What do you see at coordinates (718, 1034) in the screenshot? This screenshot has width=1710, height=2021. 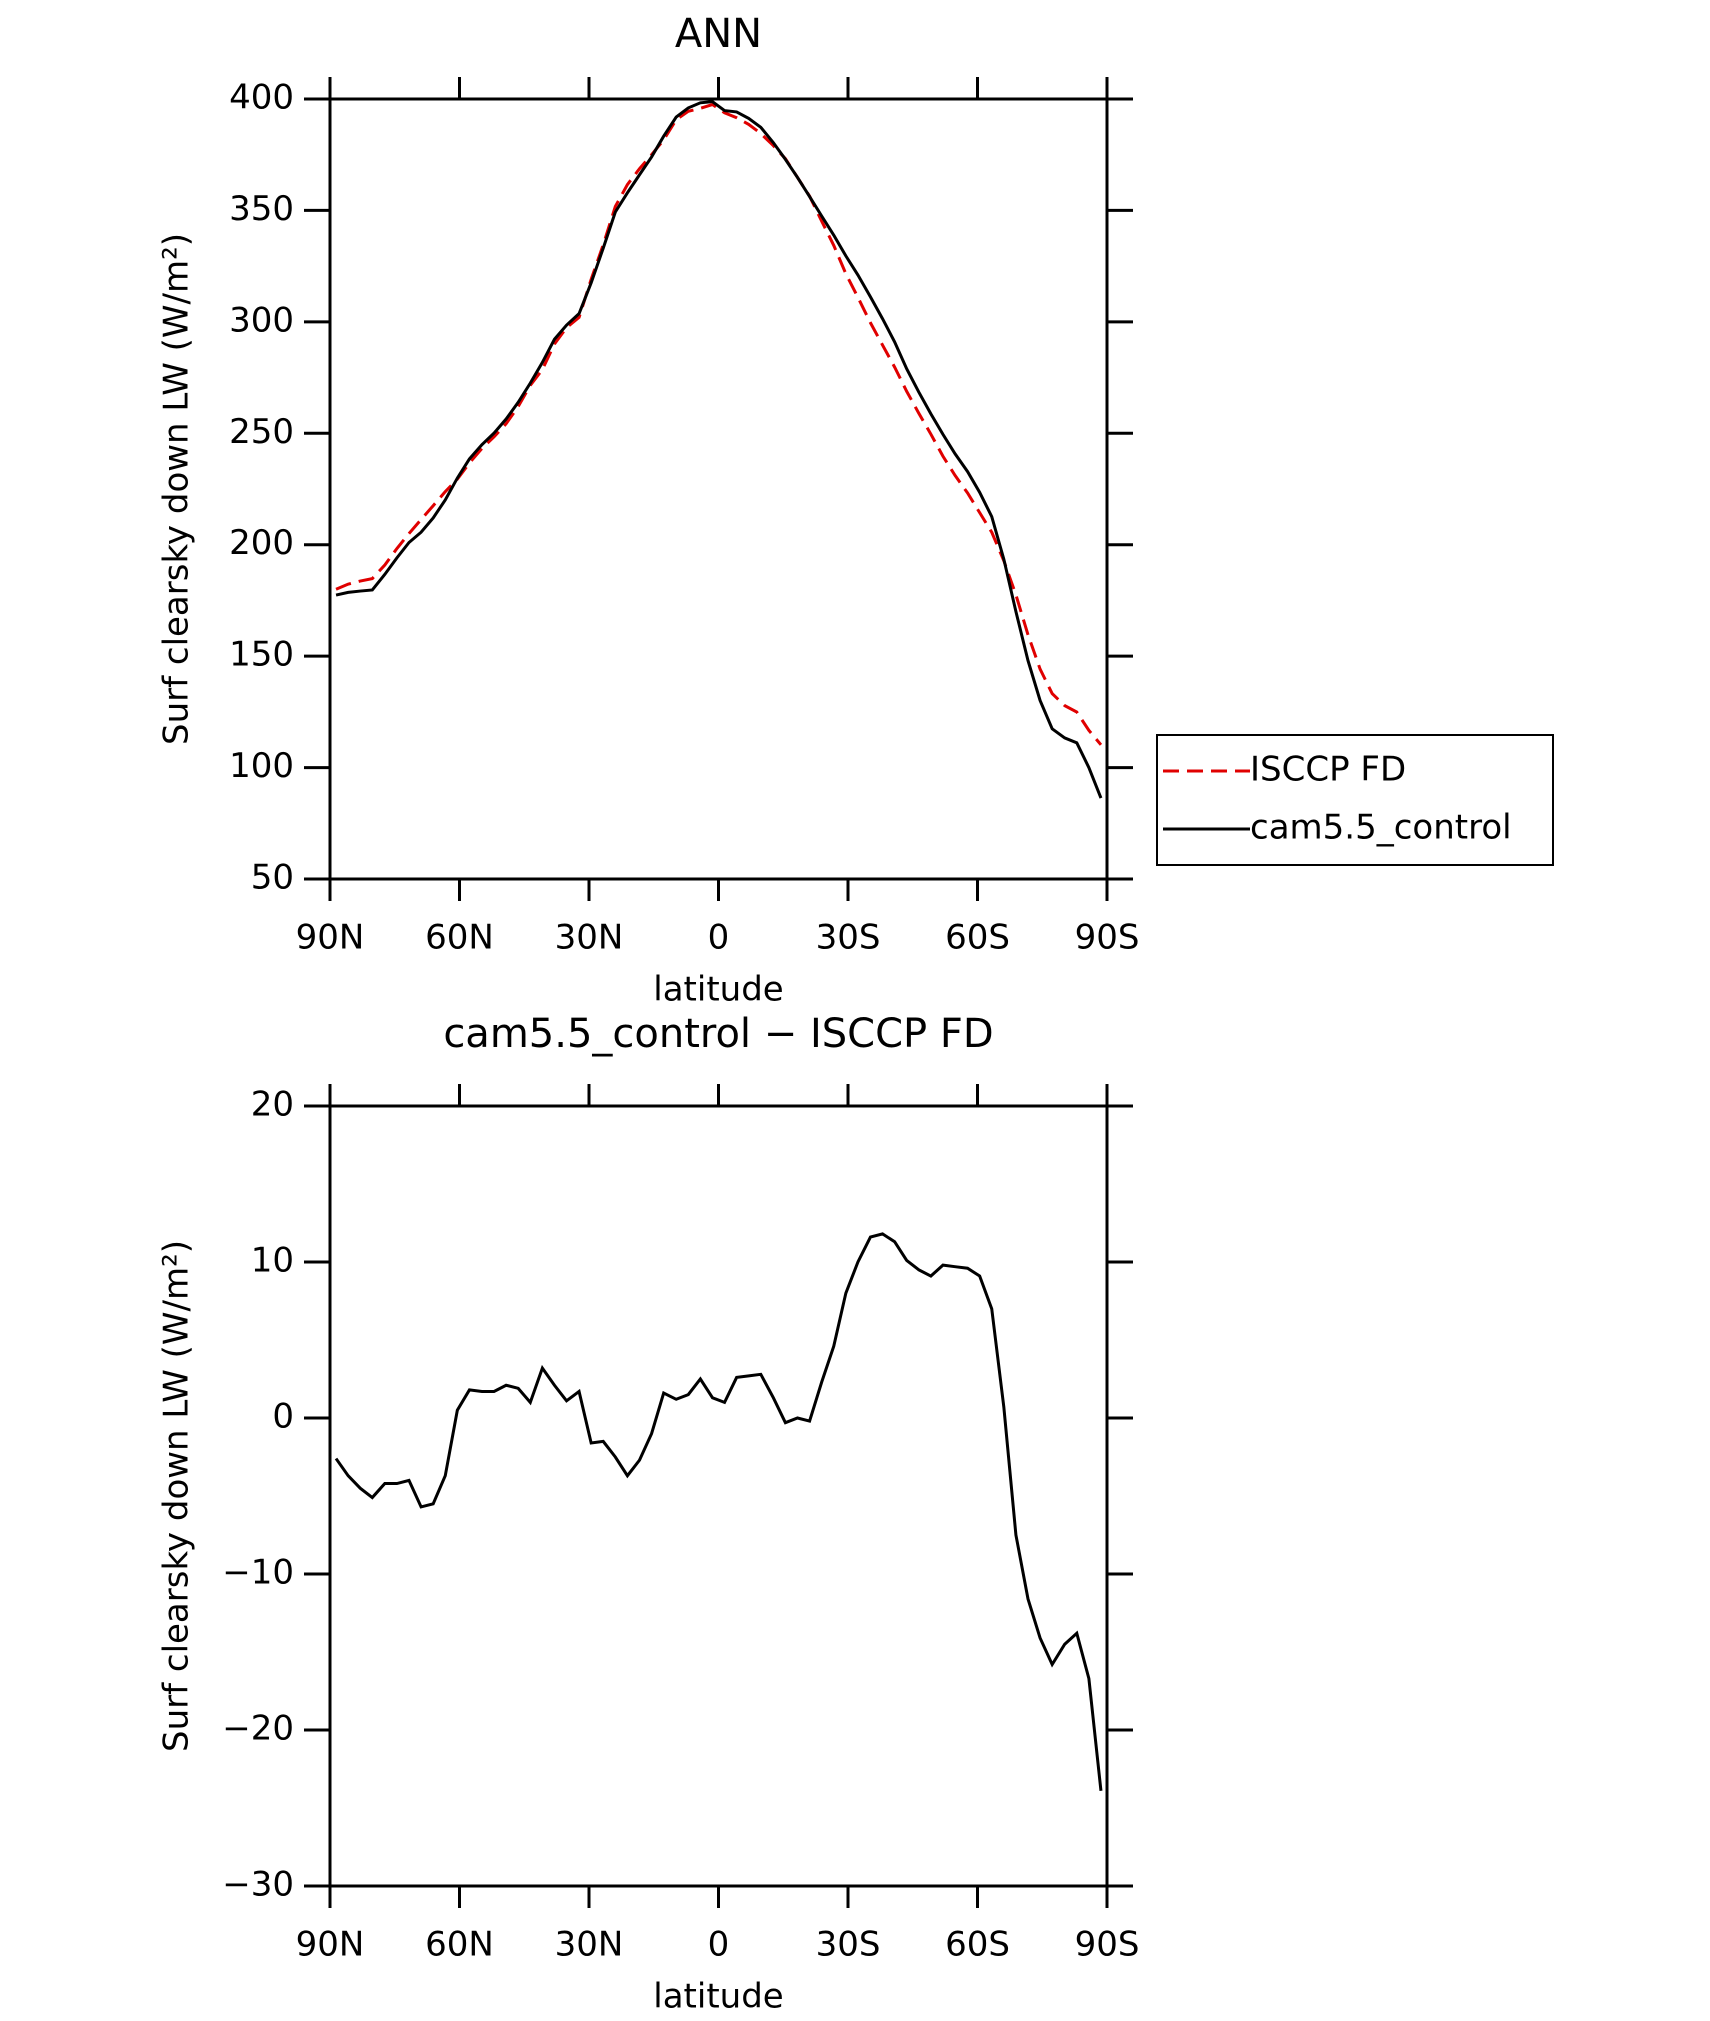 I see `chart-title: cam5.5_control − ISCCP FD` at bounding box center [718, 1034].